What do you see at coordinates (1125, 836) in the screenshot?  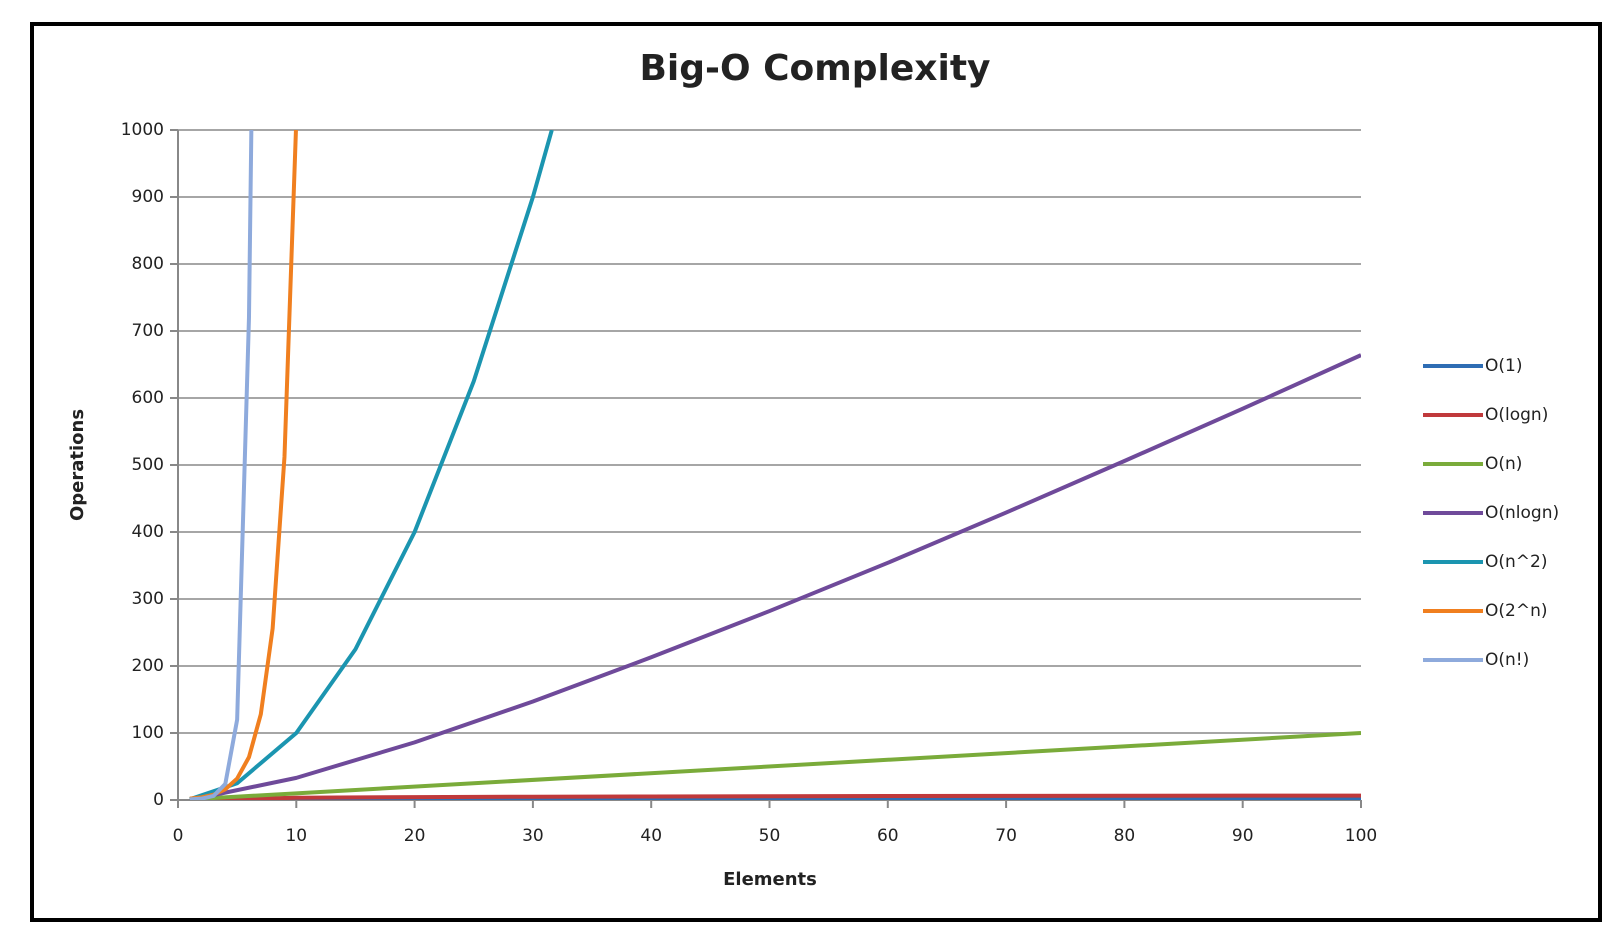 I see `x-tick-label: 80` at bounding box center [1125, 836].